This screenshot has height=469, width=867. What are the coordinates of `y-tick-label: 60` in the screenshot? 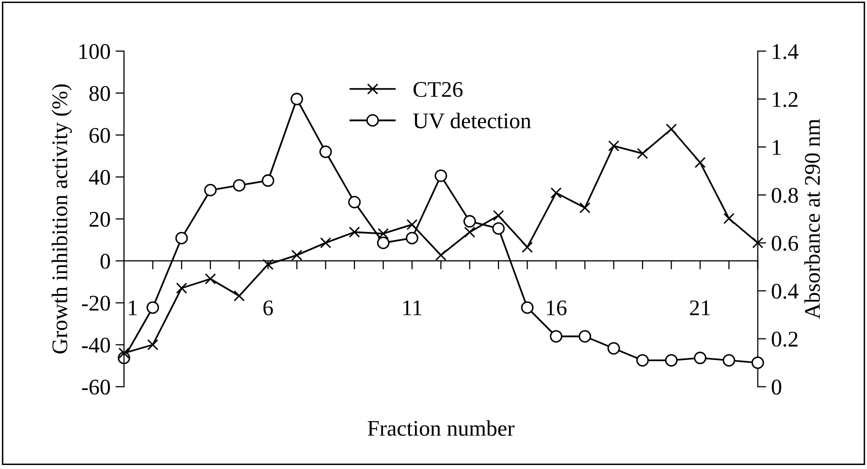 It's located at (100, 135).